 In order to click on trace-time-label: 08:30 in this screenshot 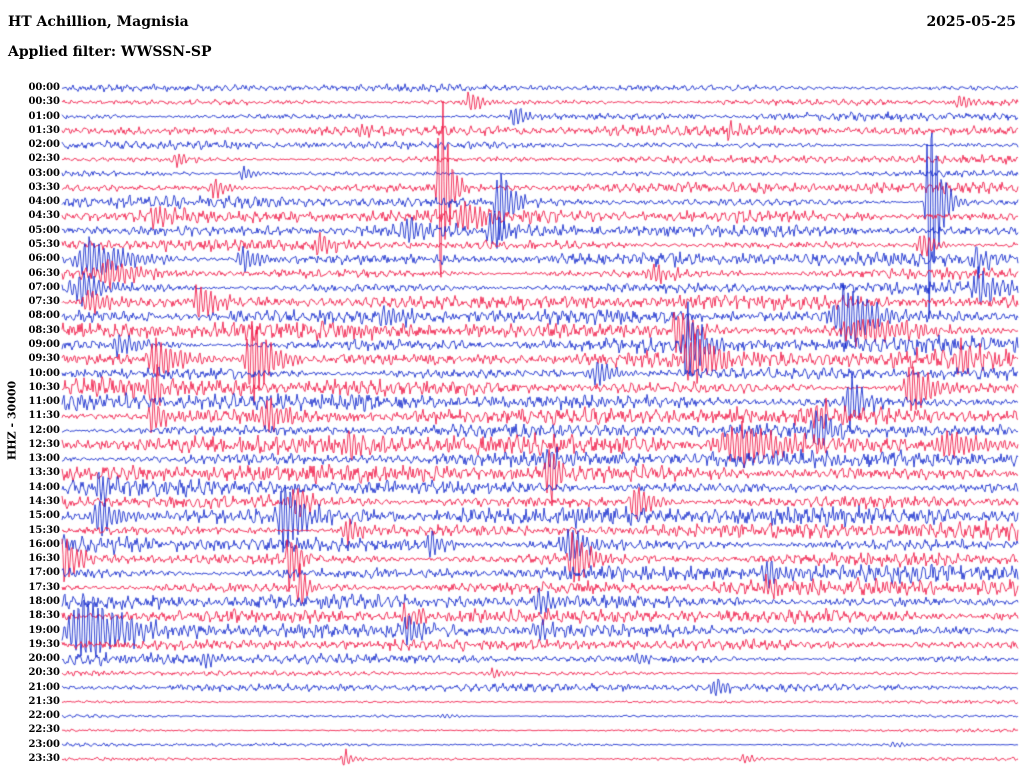, I will do `click(44, 330)`.